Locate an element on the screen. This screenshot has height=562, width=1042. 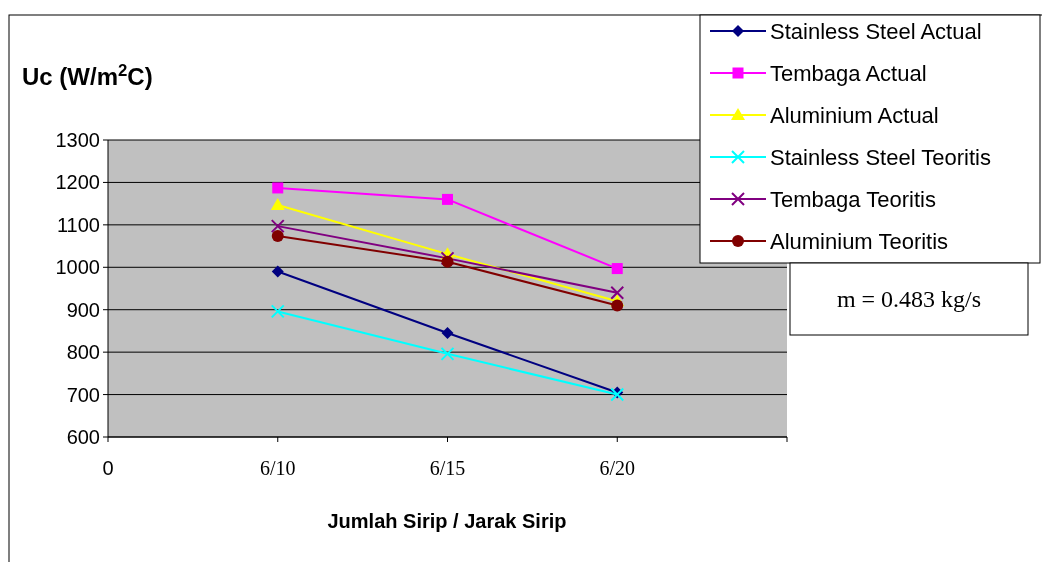
legend-label: Aluminium Teoritis is located at coordinates (859, 241).